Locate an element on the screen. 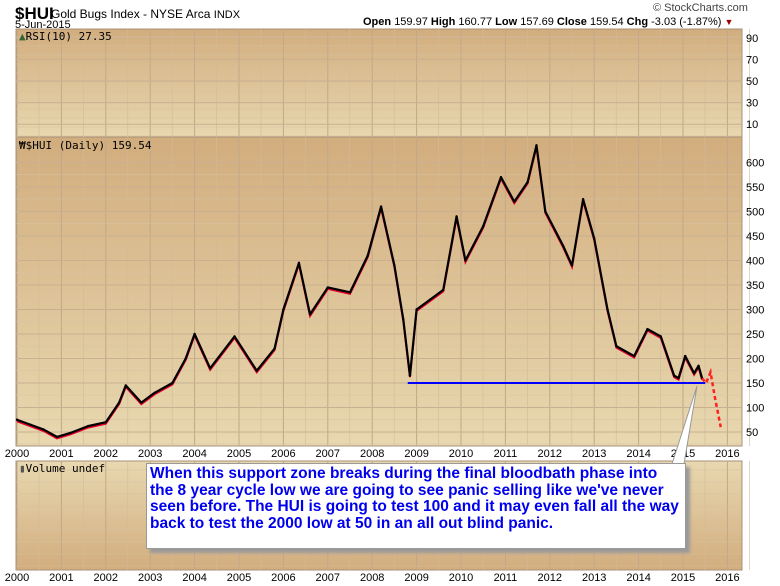 This screenshot has width=780, height=586. index-name: Gold Bugs Index - NYSE Arca INDX is located at coordinates (145, 14).